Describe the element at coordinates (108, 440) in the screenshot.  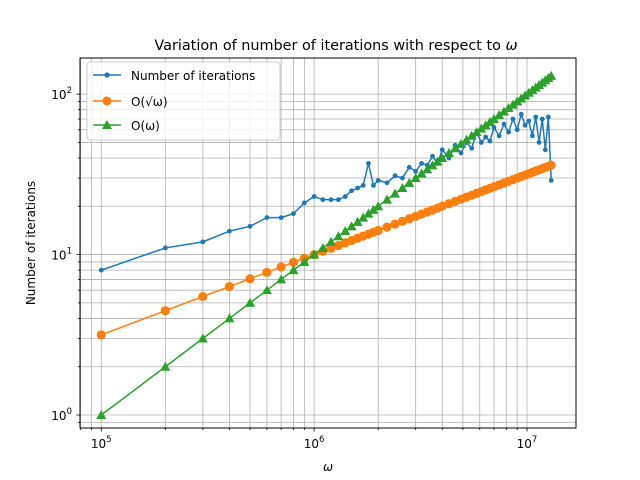
I see `x-tick-label-exponent: 5` at that location.